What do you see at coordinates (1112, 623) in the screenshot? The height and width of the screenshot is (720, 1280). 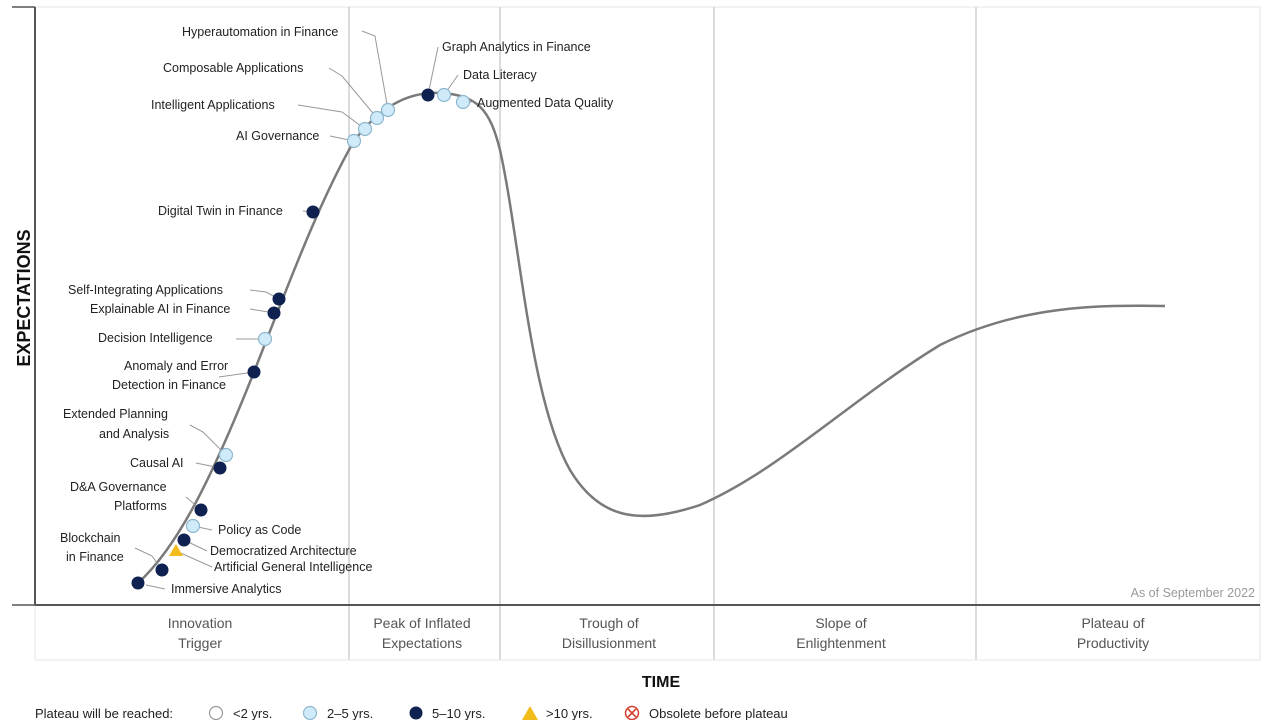 I see `phase-plateau-l1: Plateau of` at bounding box center [1112, 623].